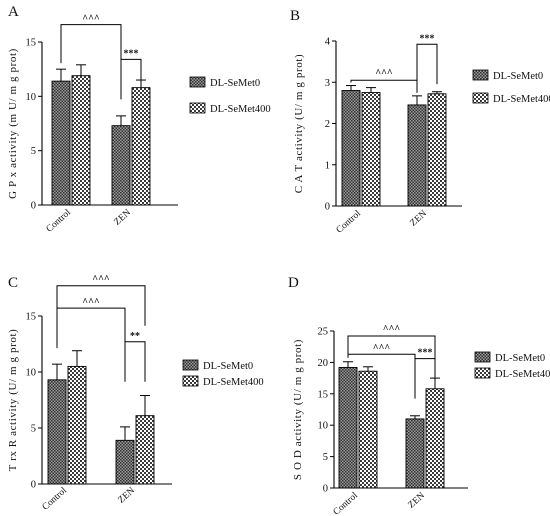 This screenshot has width=550, height=516. I want to click on y-tick-label: 4, so click(328, 42).